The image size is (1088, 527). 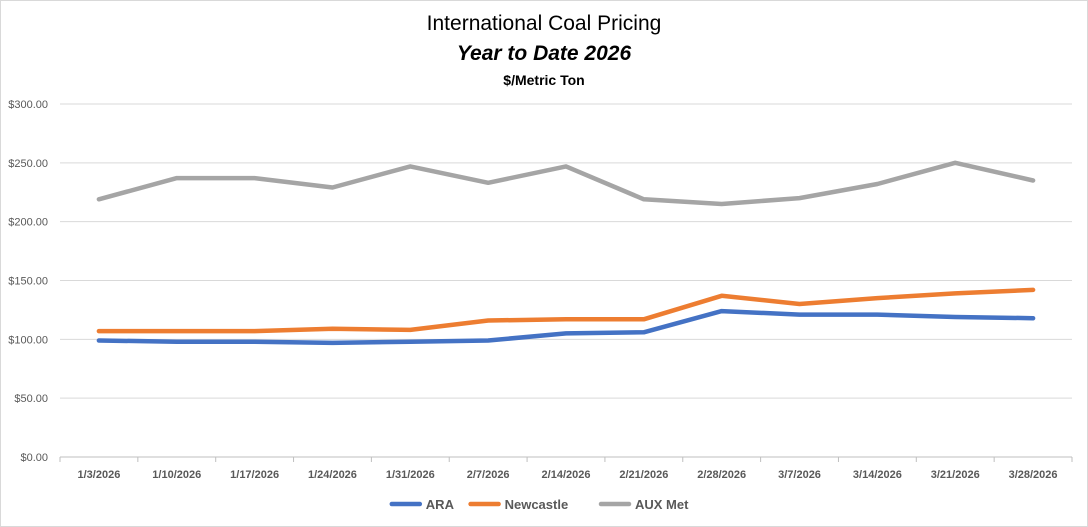 I want to click on y-tick-label: $200.00, so click(x=28, y=223).